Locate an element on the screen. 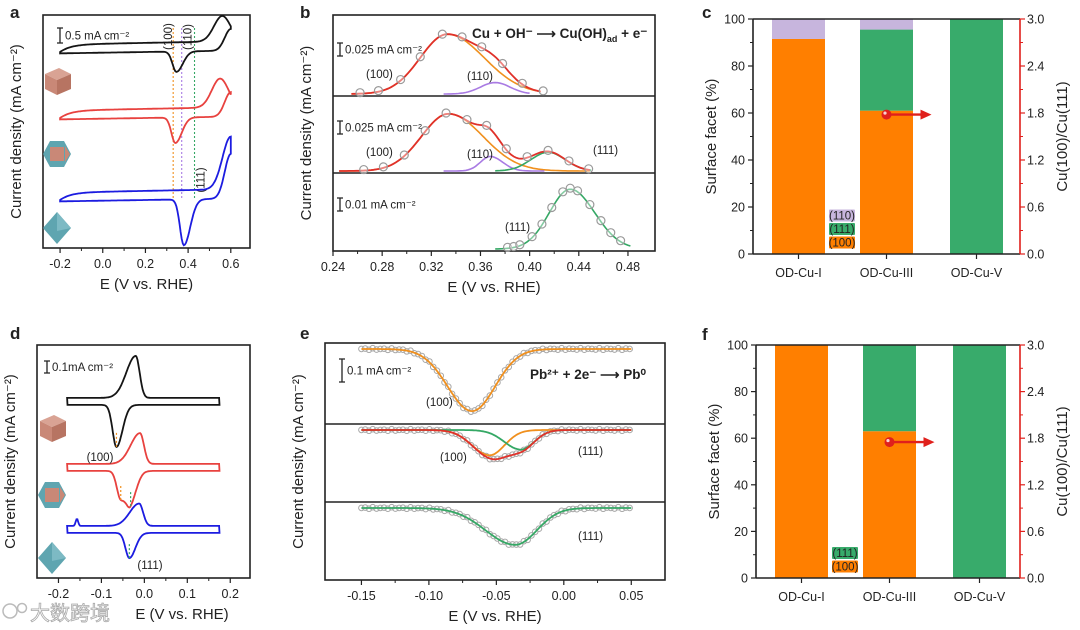  panel-label-c: c is located at coordinates (706, 12).